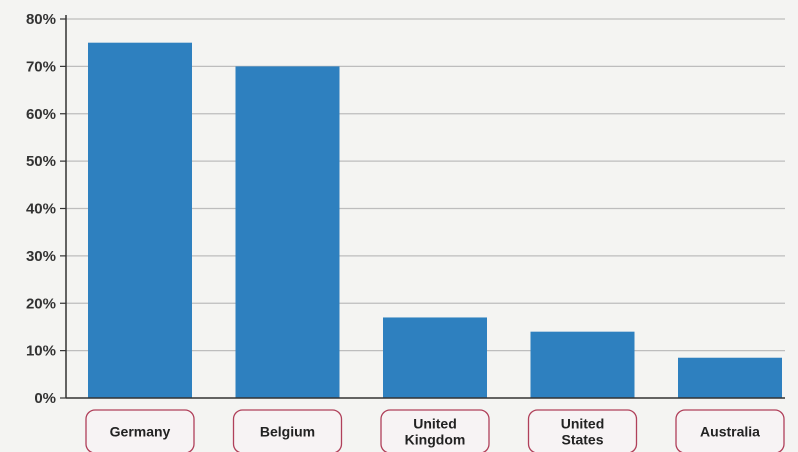  Describe the element at coordinates (41, 351) in the screenshot. I see `y-tick-label: 10%` at that location.